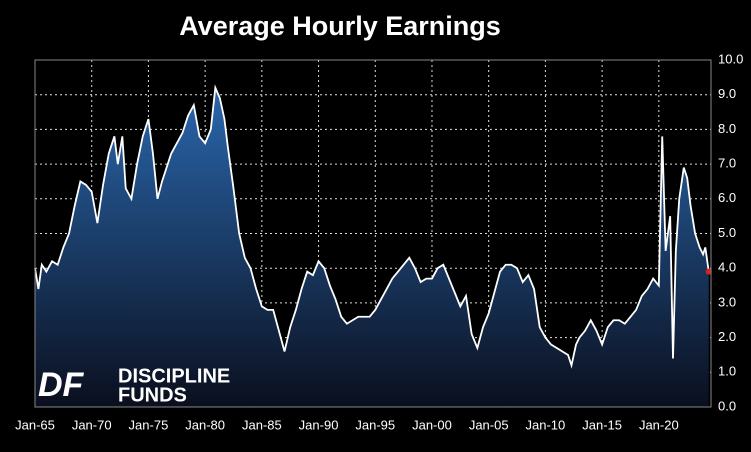  Describe the element at coordinates (92, 424) in the screenshot. I see `x-tick-label: Jan-70` at that location.